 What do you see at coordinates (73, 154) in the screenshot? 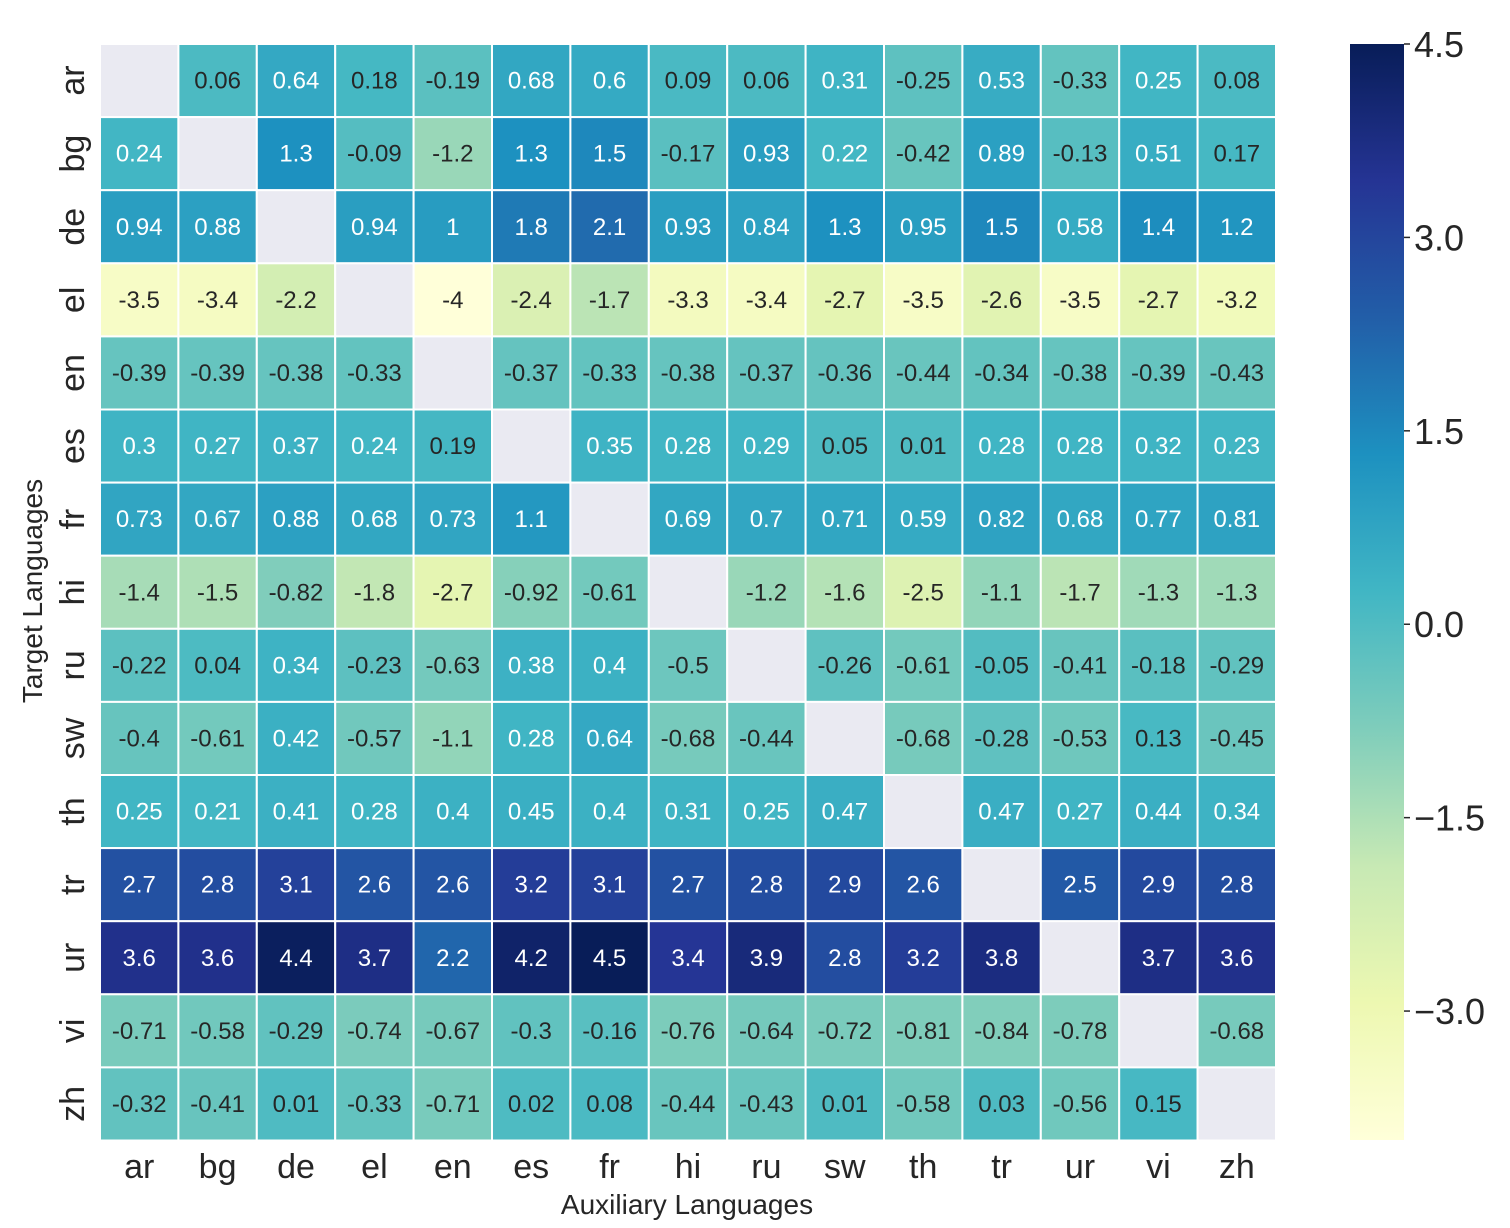
I see `y-tick-label-bg: bg` at bounding box center [73, 154].